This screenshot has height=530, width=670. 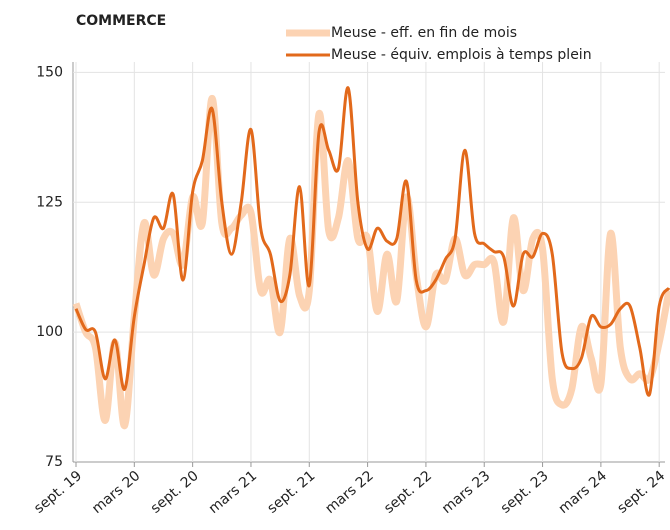 What do you see at coordinates (49, 202) in the screenshot?
I see `y-tick-label: 125` at bounding box center [49, 202].